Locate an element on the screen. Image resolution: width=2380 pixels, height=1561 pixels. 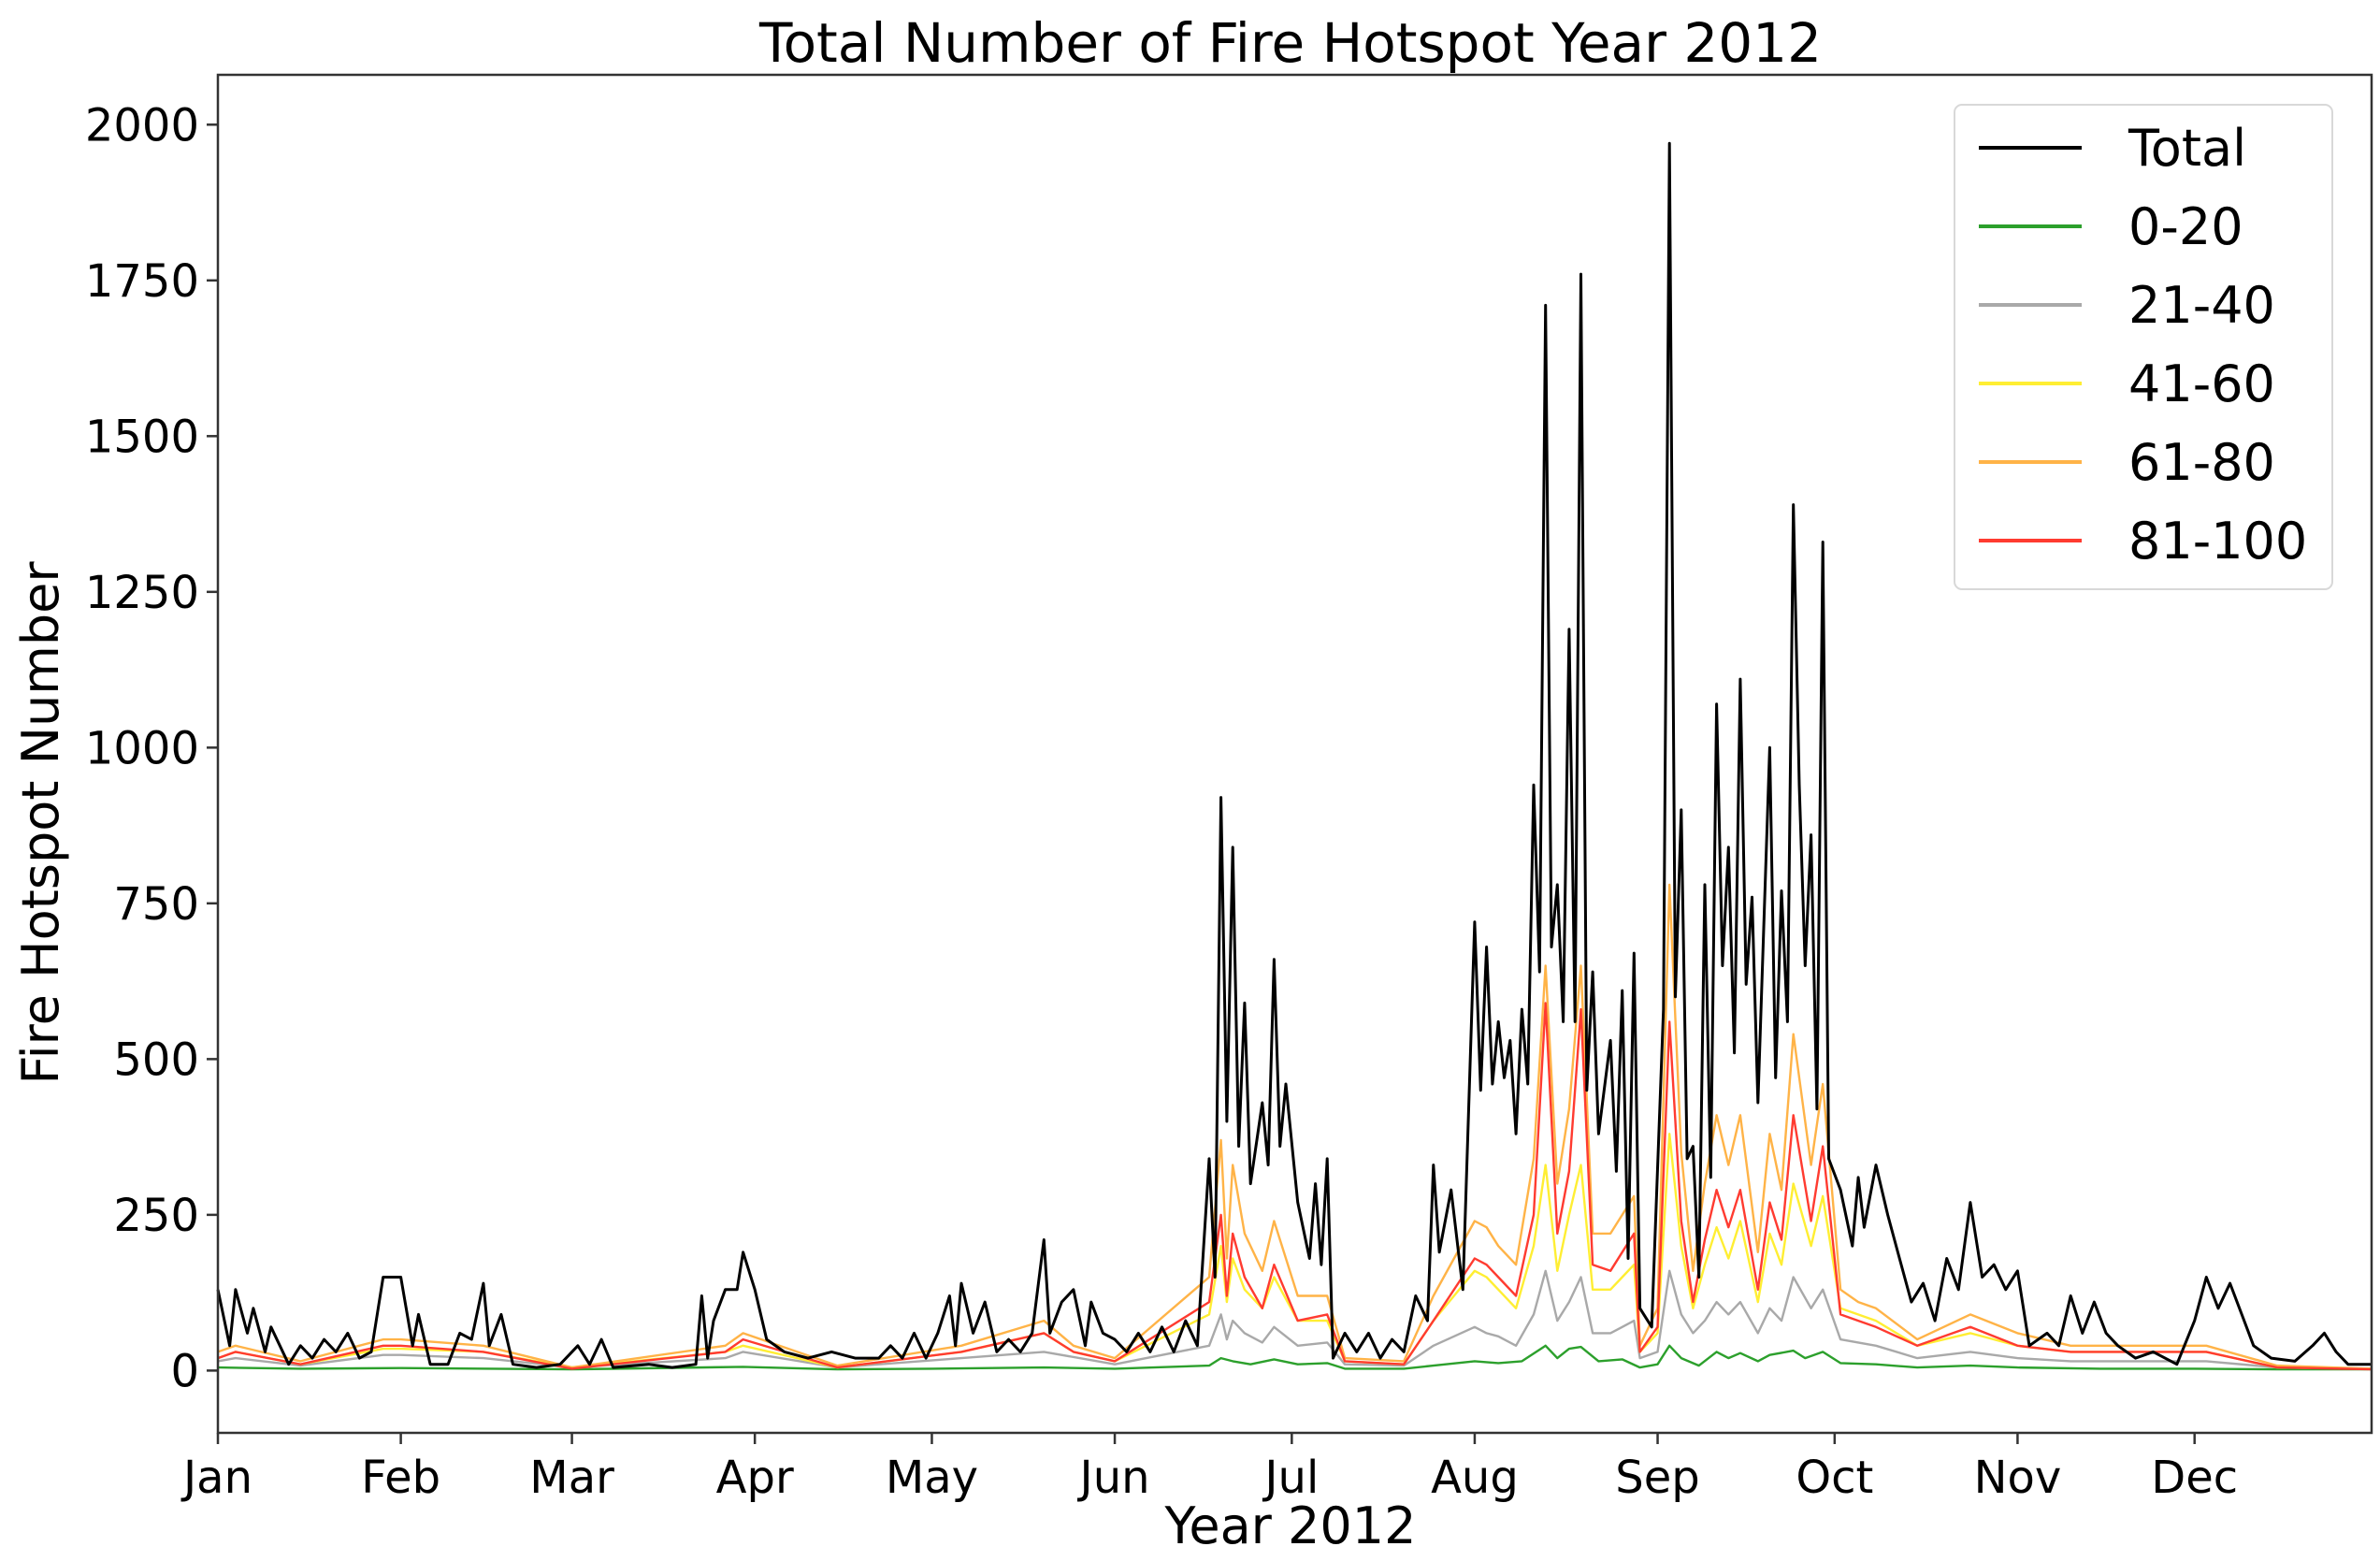
y-tick-label: 1750 is located at coordinates (142, 282).